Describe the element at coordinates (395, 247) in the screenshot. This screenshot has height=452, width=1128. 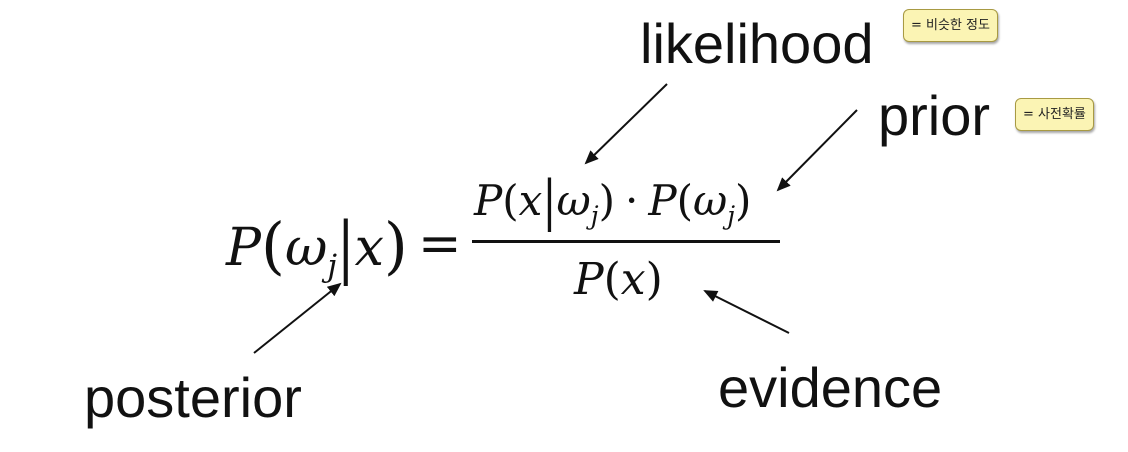
I see `lhs-close-paren: )` at that location.